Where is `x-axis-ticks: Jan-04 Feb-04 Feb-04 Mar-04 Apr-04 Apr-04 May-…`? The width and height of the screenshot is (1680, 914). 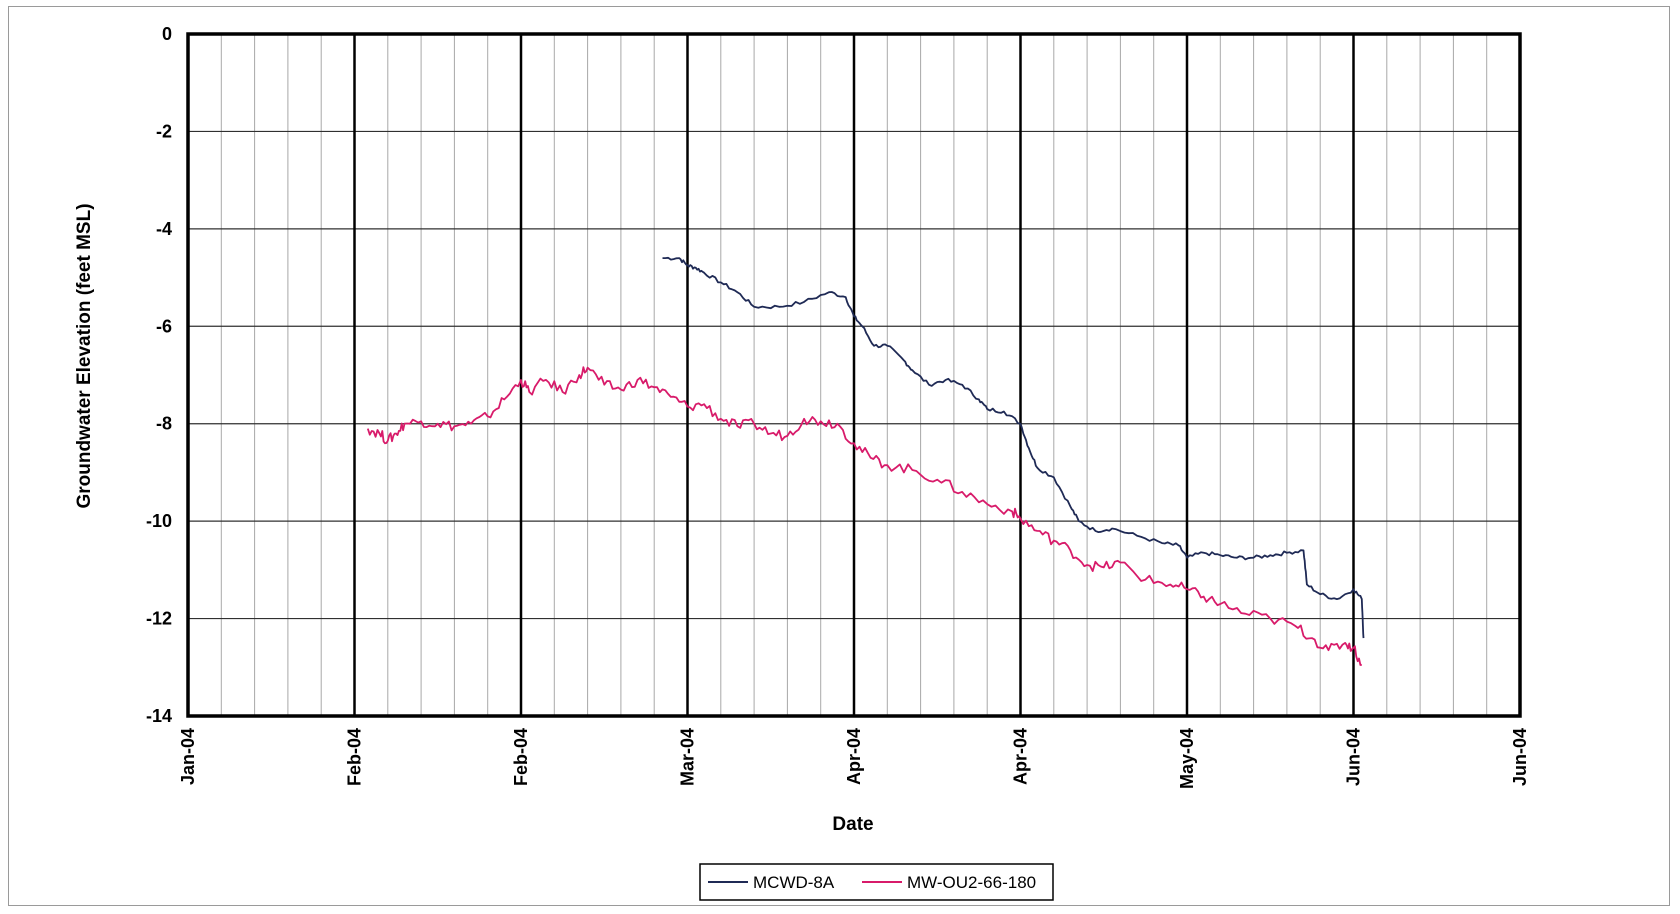 x-axis-ticks: Jan-04 Feb-04 Feb-04 Mar-04 Apr-04 Apr-04 May-… is located at coordinates (854, 758).